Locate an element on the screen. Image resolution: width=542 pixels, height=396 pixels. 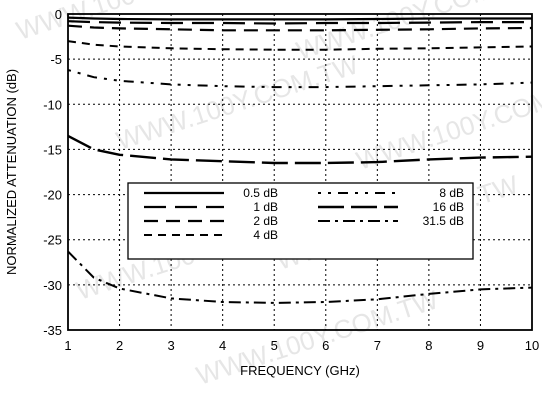
legend-box is located at coordinates (300, 221).